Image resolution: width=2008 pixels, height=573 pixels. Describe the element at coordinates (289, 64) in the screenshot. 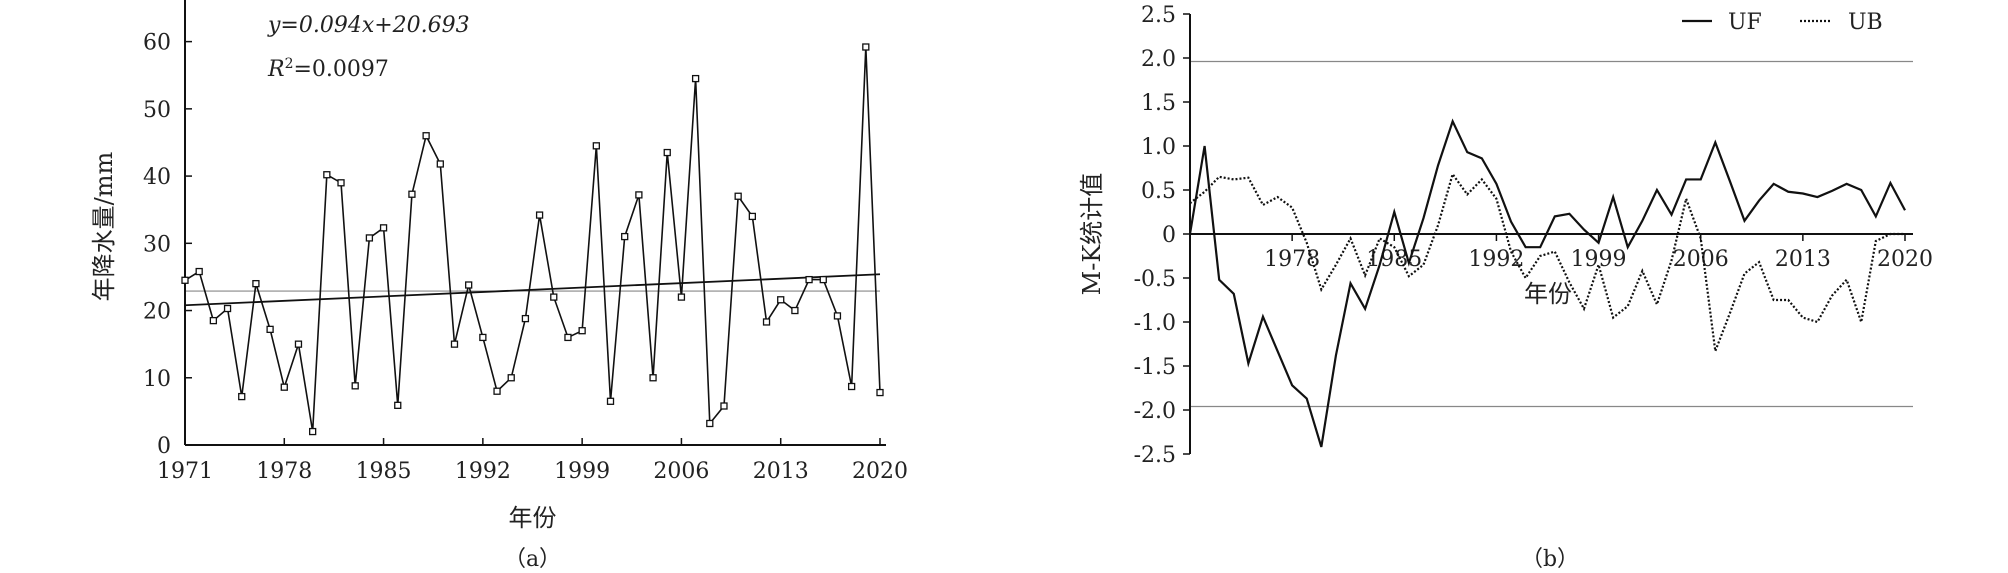

I see `chart-a-r2-sup: 2` at that location.